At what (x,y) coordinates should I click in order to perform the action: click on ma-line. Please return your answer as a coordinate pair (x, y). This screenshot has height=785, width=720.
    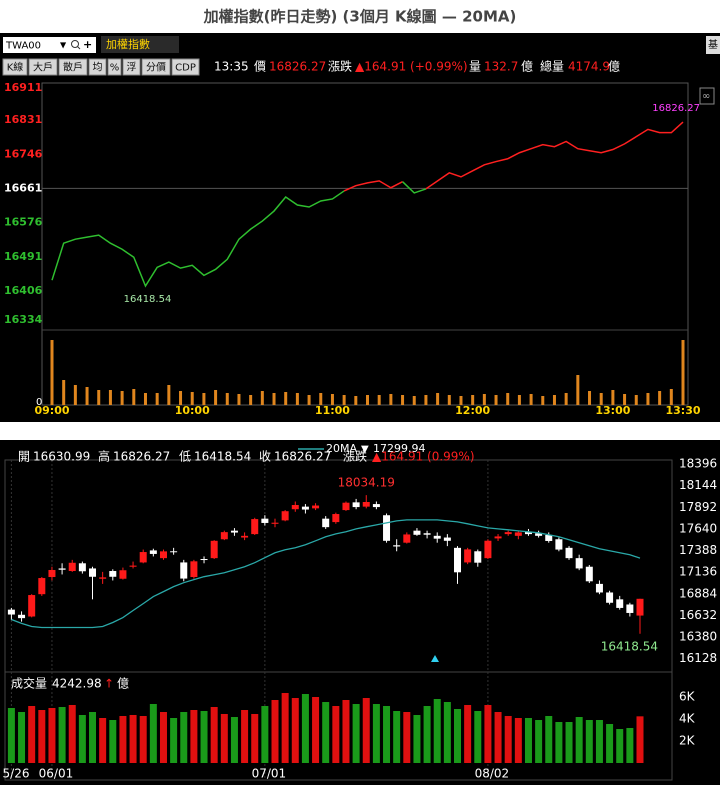
    Looking at the image, I should click on (326, 574).